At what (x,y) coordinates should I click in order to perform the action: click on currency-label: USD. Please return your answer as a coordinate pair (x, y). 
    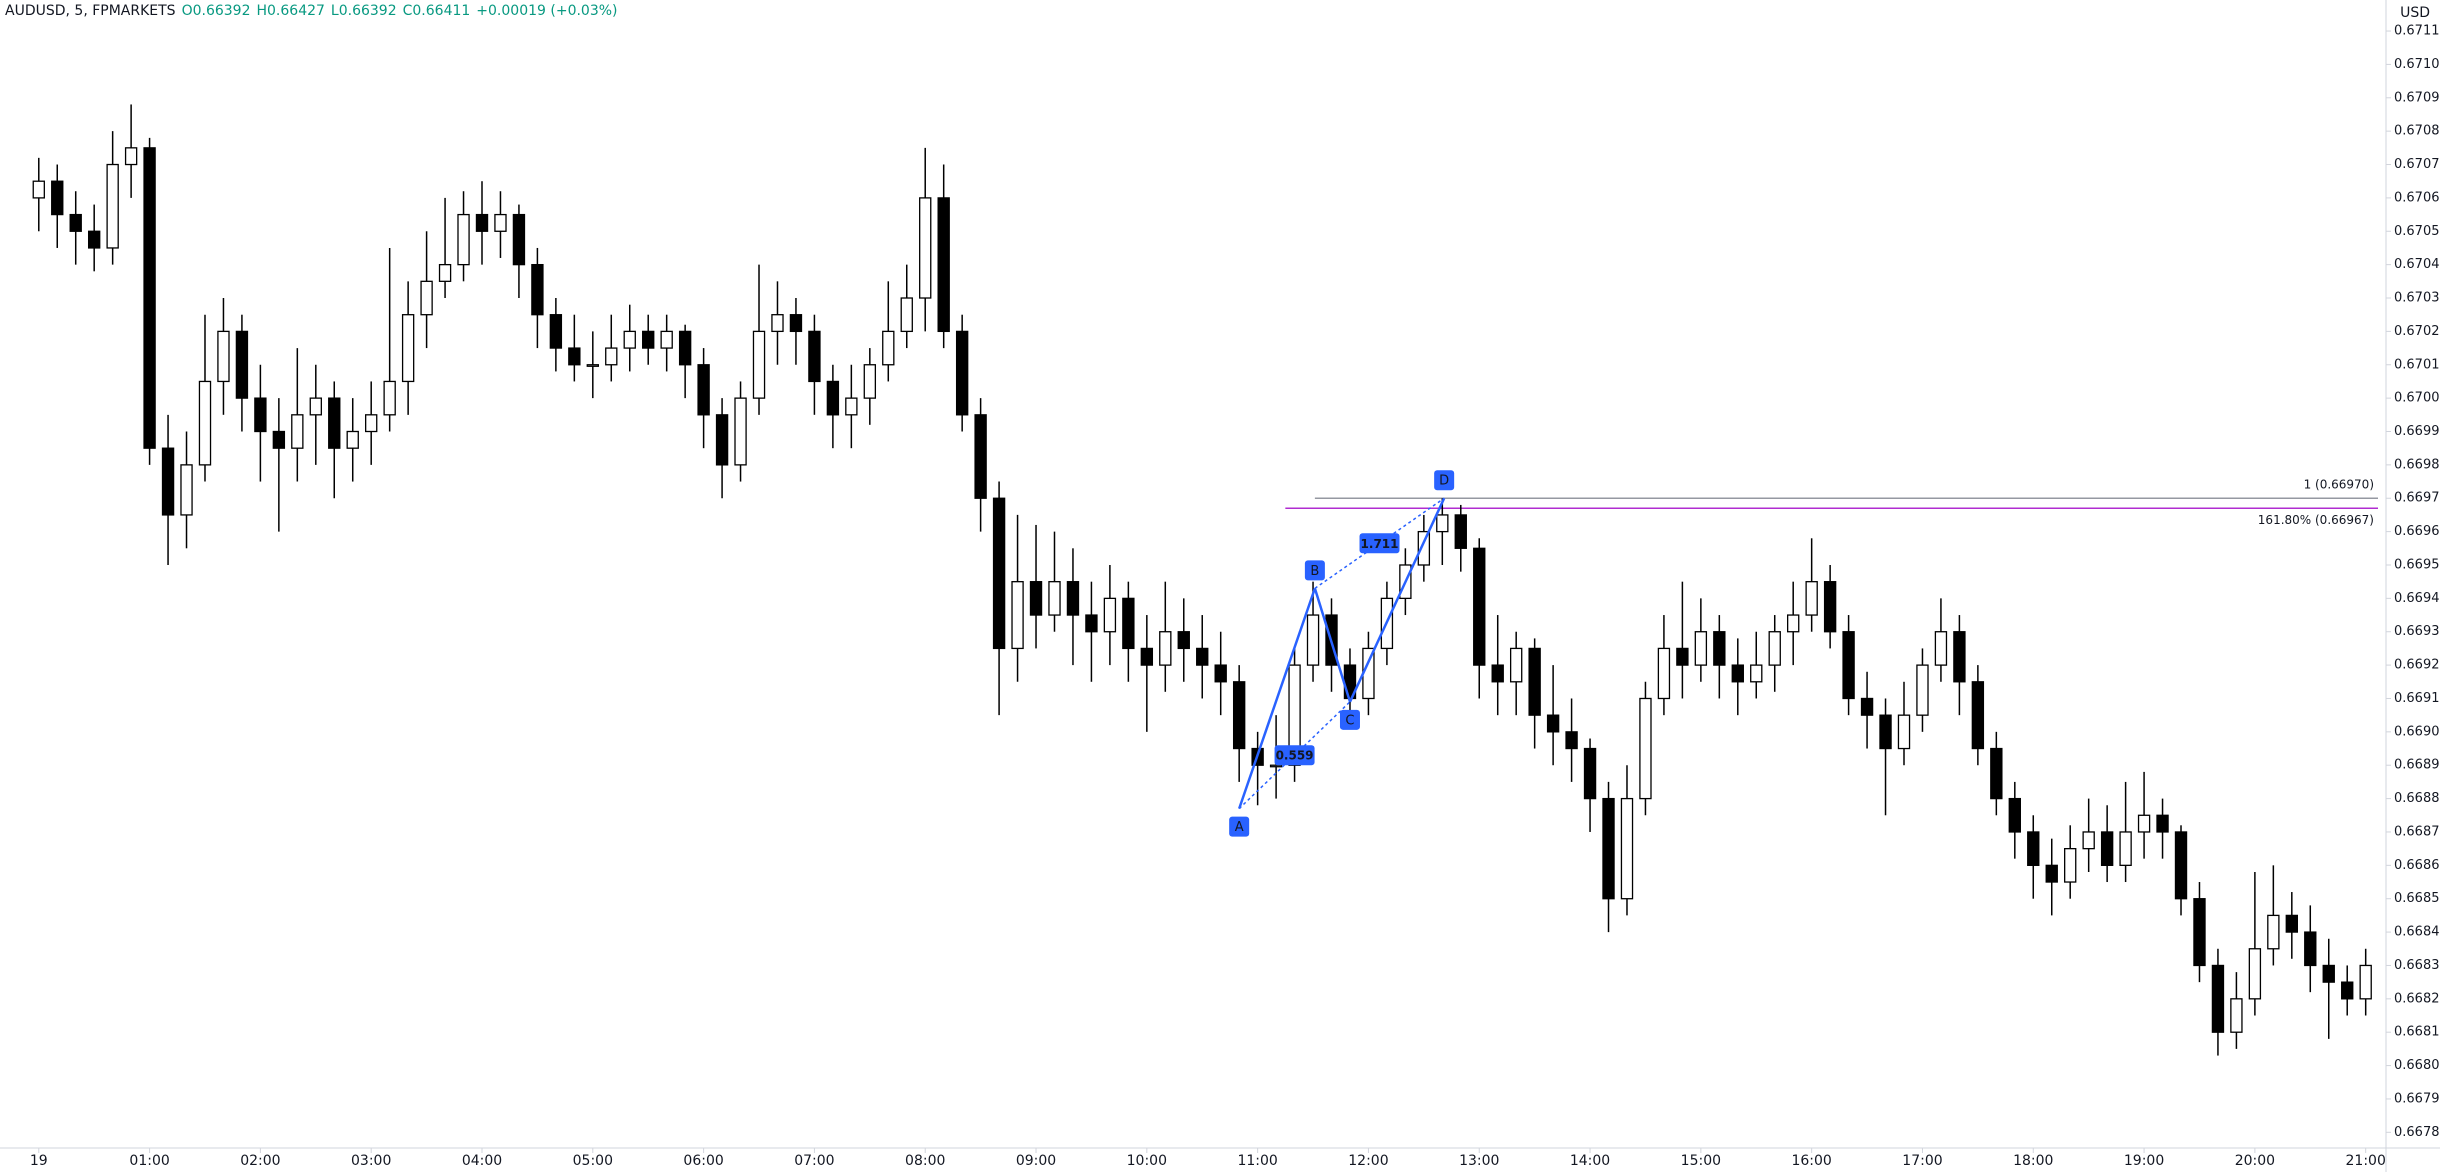
    Looking at the image, I should click on (2415, 13).